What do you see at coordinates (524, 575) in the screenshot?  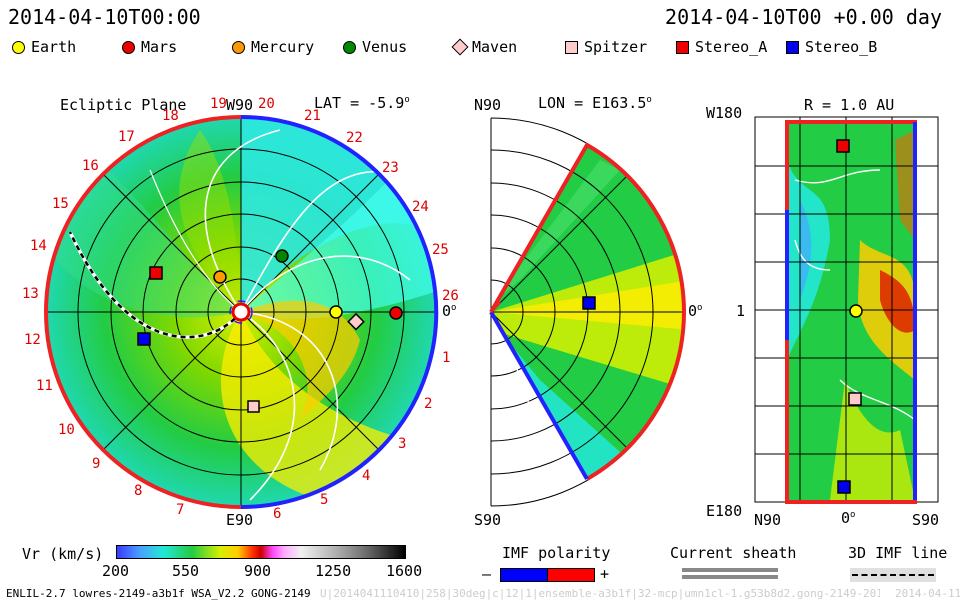 I see `imf-negative-swatch` at bounding box center [524, 575].